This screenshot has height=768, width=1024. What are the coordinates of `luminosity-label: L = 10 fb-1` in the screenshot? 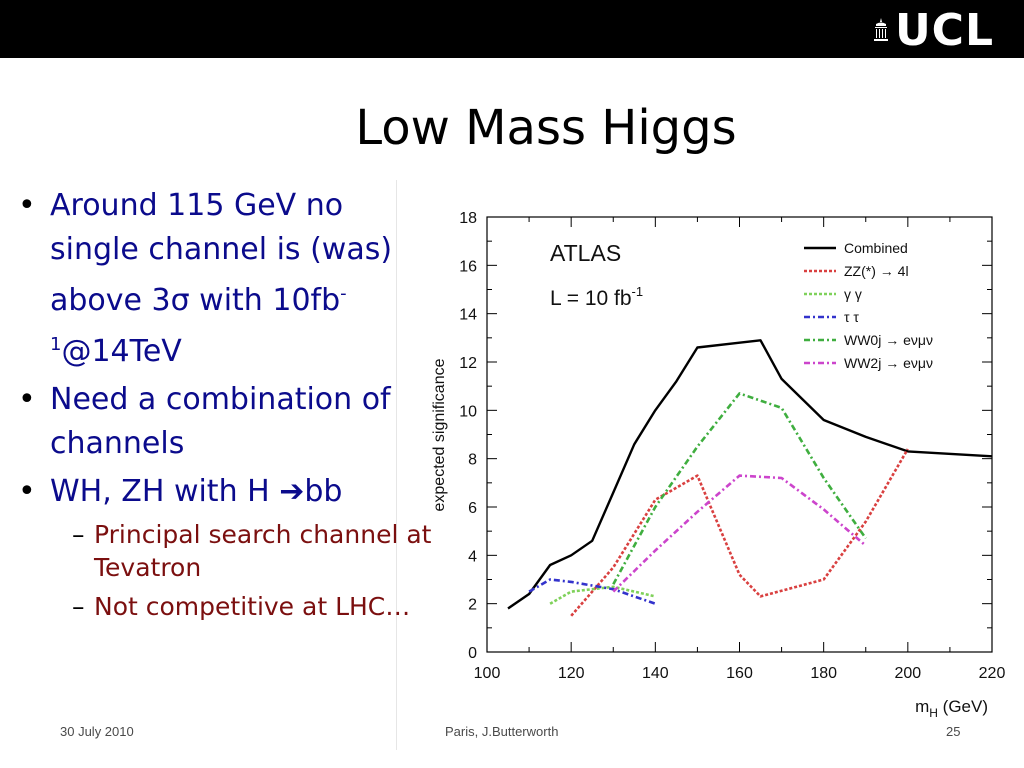 It's located at (596, 297).